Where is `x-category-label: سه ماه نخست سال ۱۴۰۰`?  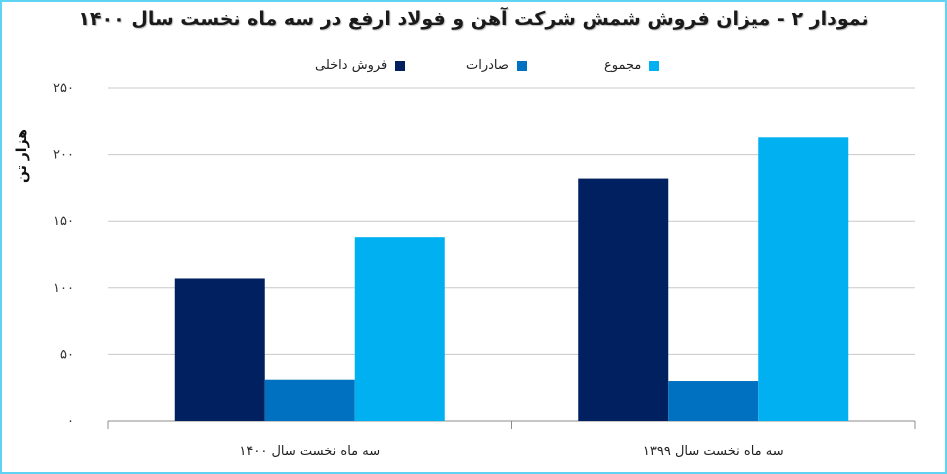
x-category-label: سه ماه نخست سال ۱۴۰۰ is located at coordinates (309, 451).